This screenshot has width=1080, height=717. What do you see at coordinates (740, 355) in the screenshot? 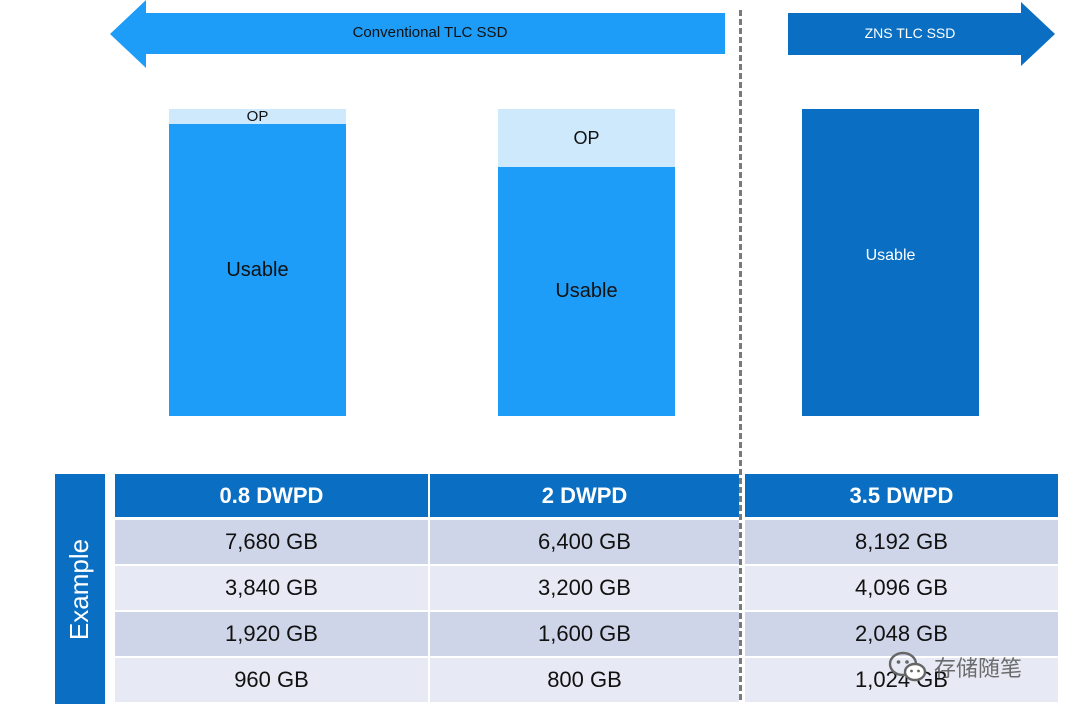
I see `section-divider` at bounding box center [740, 355].